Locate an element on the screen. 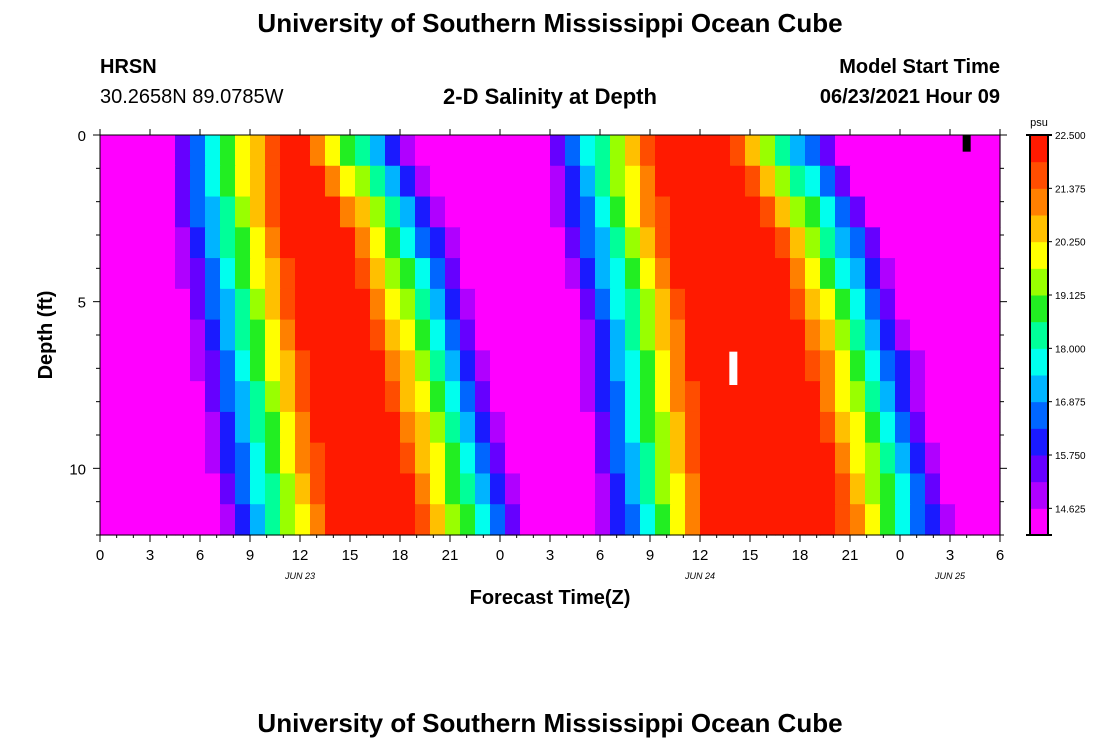  model-start-date: 06/23/2021 Hour 09 is located at coordinates (909, 97).